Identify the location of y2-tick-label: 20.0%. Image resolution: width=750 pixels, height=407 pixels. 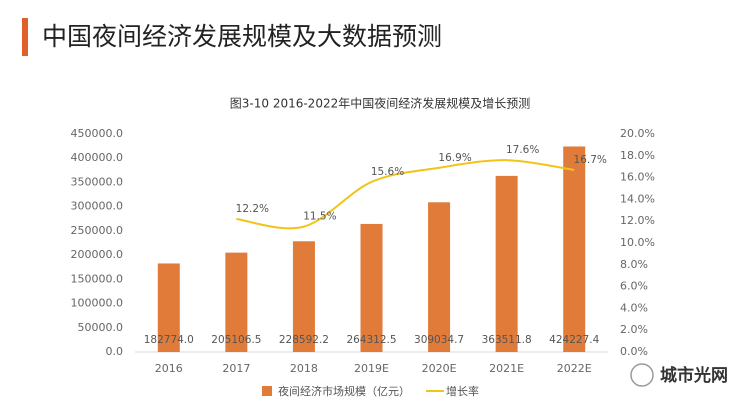
(637, 133).